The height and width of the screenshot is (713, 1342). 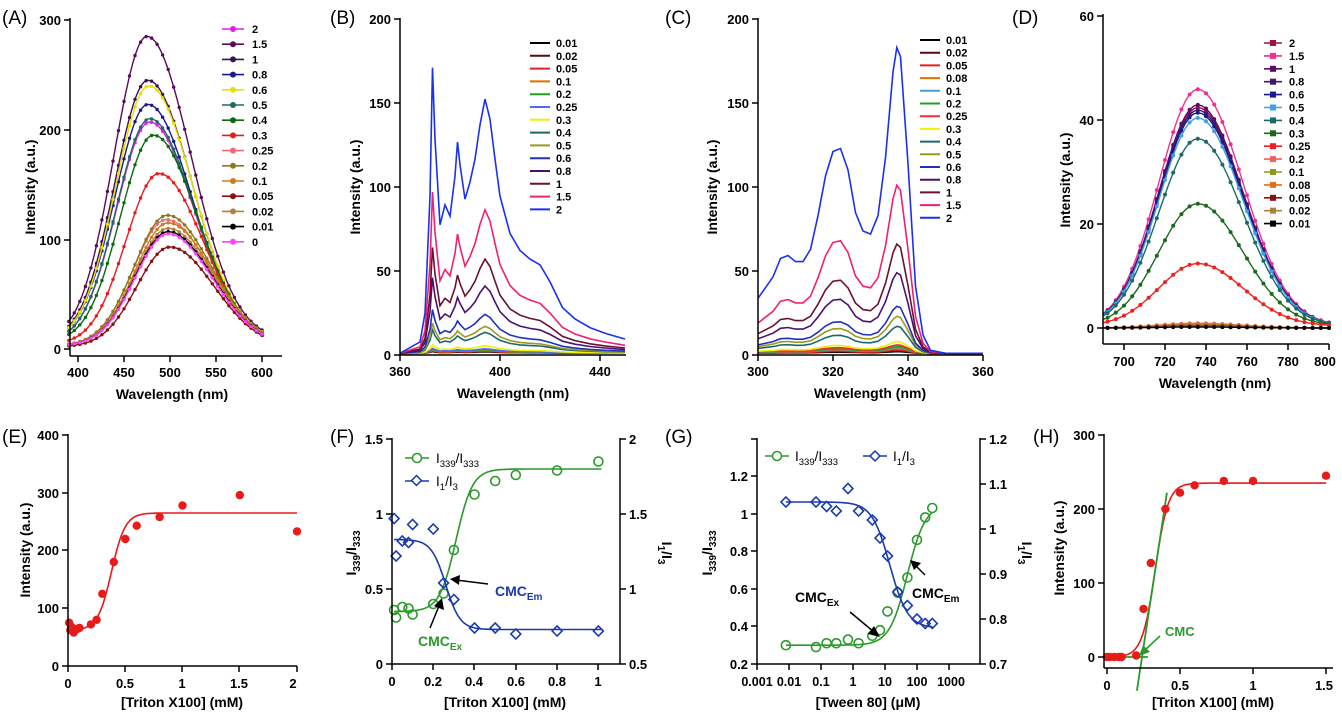 I want to click on e-ytick-0: 0, so click(x=55, y=666).